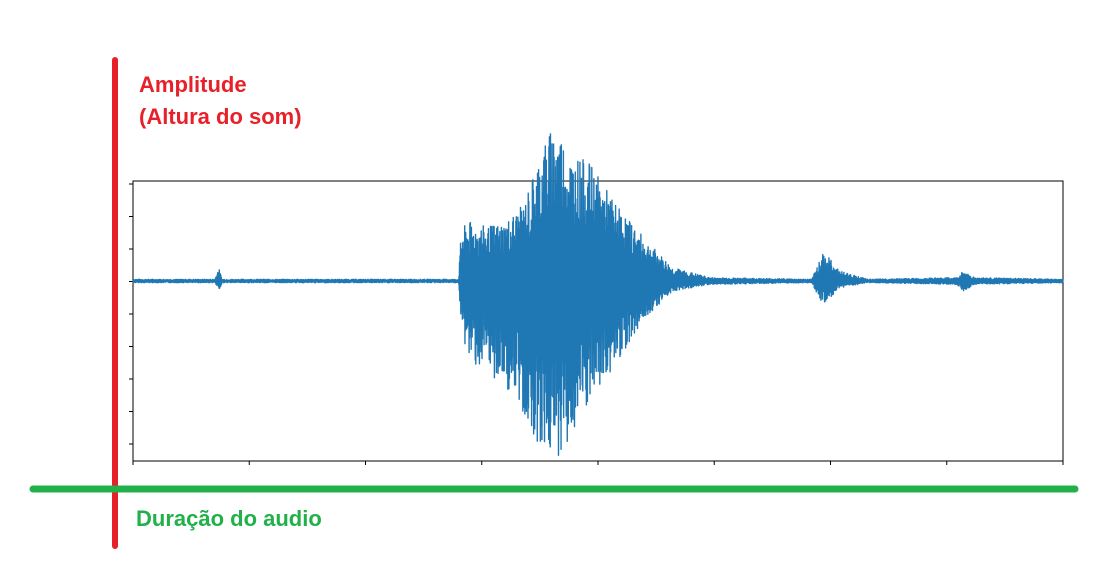 This screenshot has width=1096, height=577. Describe the element at coordinates (131, 314) in the screenshot. I see `y-axis-ticks` at that location.